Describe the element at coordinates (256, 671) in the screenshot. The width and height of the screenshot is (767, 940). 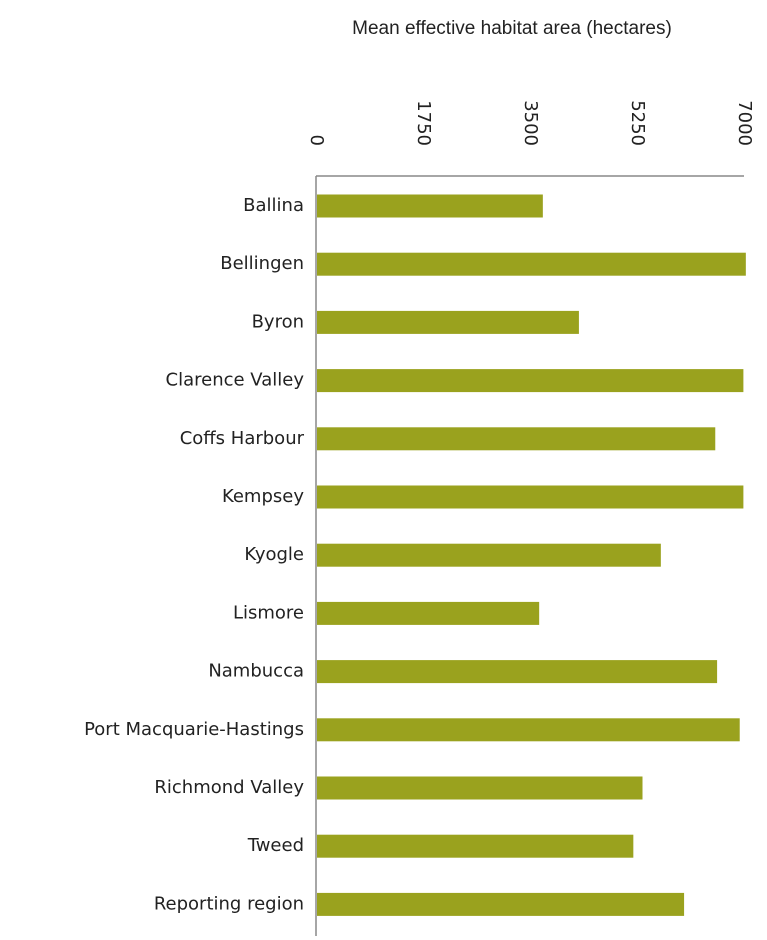
I see `category-label: Nambucca` at that location.